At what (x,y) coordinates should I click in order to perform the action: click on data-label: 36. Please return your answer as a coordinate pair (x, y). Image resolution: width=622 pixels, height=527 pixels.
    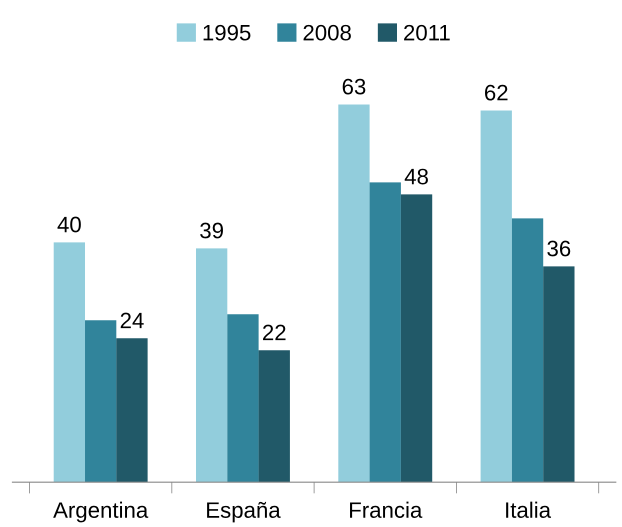
    Looking at the image, I should click on (558, 248).